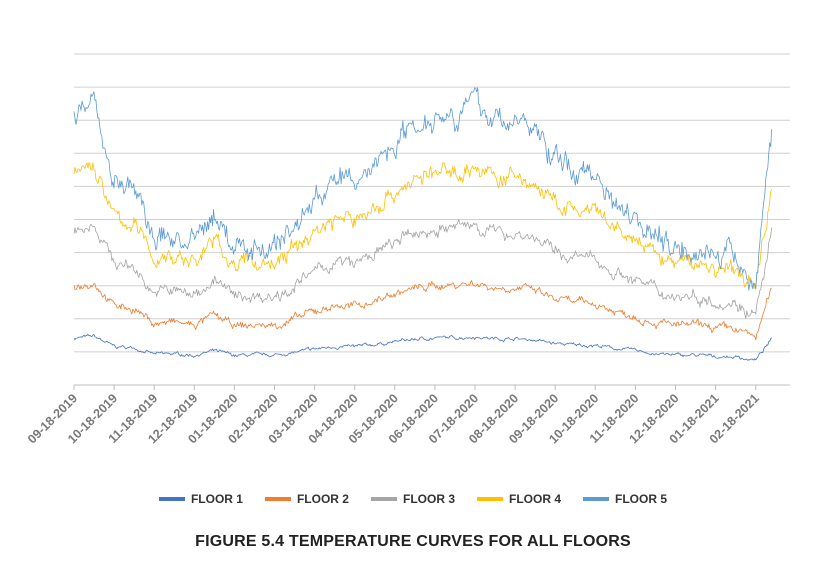 This screenshot has width=826, height=570. Describe the element at coordinates (428, 499) in the screenshot. I see `legend-label: FLOOR 3` at that location.